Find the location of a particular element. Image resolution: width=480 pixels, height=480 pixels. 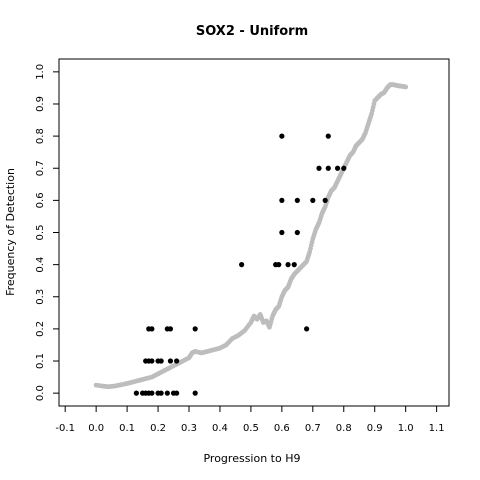

x-axis-label: Progression to H9 is located at coordinates (251, 458).